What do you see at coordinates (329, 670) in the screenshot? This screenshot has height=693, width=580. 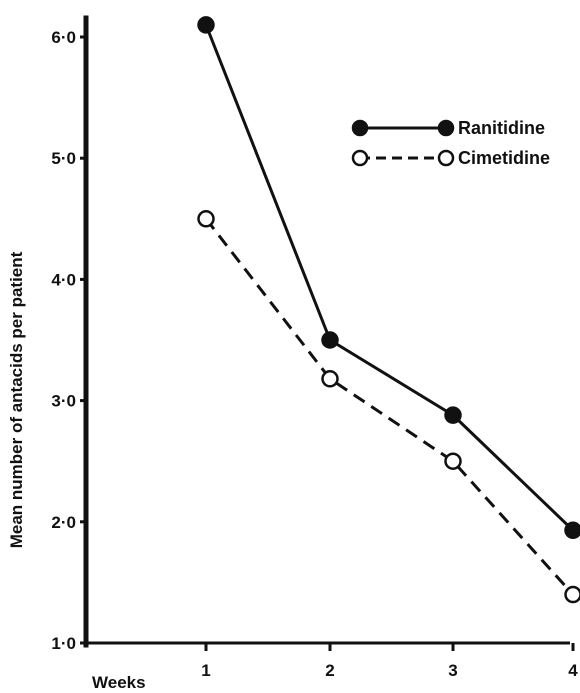 I see `x-tick-label: 2` at bounding box center [329, 670].